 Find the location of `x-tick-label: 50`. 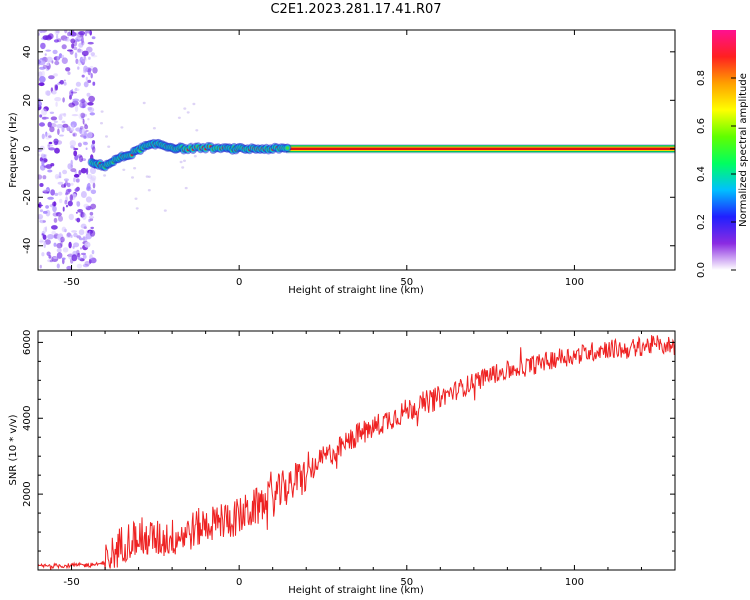

x-tick-label: 50 is located at coordinates (406, 282).